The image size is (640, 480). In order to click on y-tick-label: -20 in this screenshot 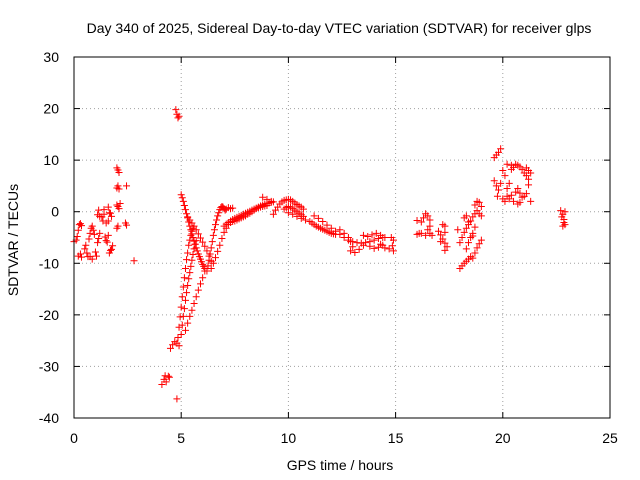, I will do `click(49, 315)`.